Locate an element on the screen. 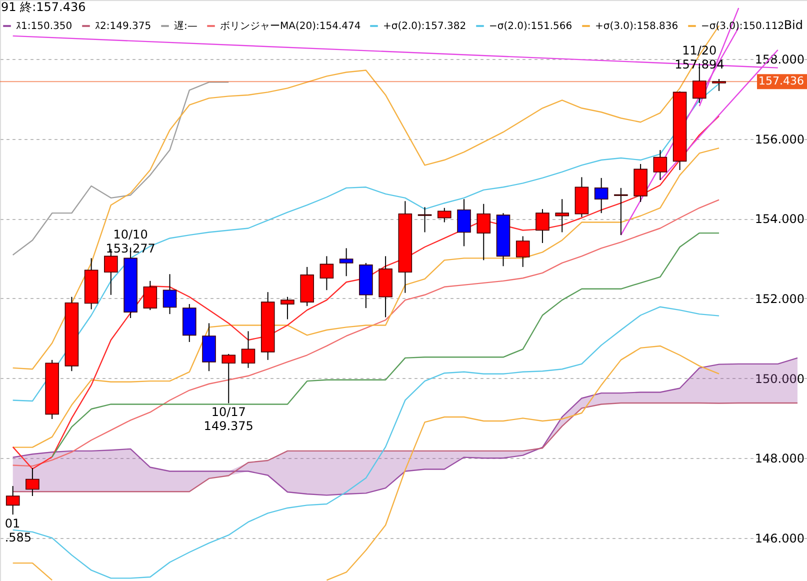 This screenshot has height=581, width=807. y-tick-label: 150.000 is located at coordinates (779, 379).